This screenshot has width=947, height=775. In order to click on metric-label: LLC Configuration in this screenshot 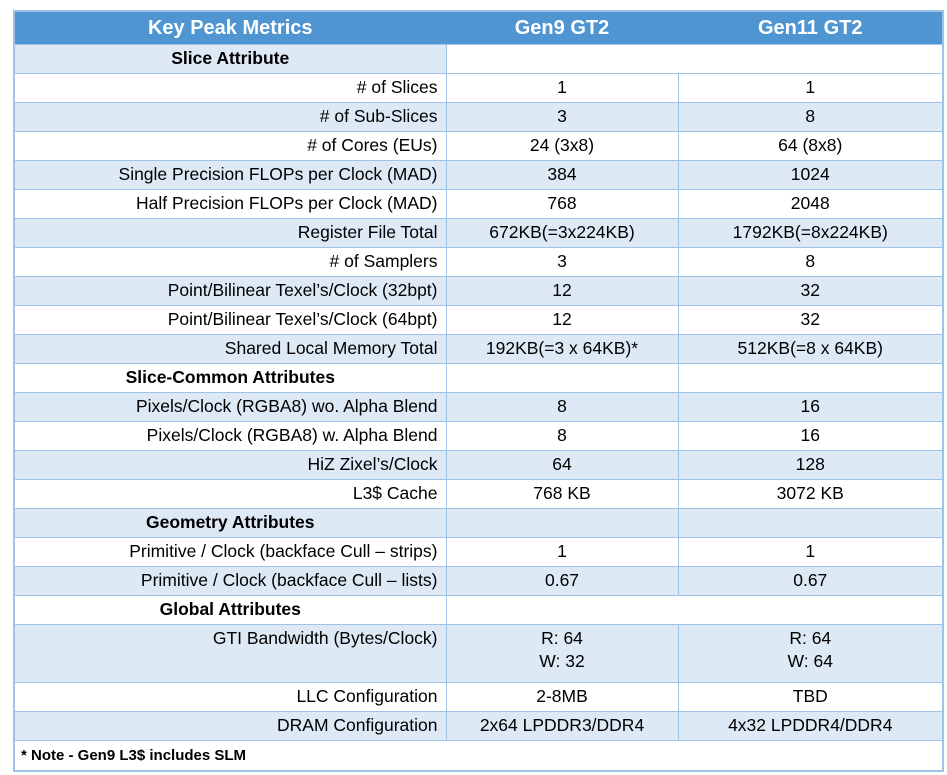, I will do `click(230, 697)`.